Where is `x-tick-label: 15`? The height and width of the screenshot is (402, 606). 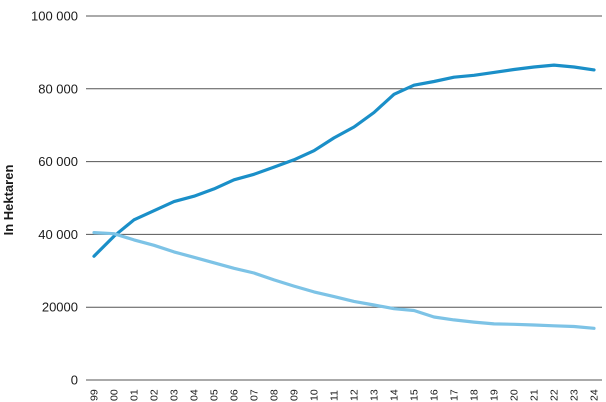
x-tick-label: 15 is located at coordinates (415, 395).